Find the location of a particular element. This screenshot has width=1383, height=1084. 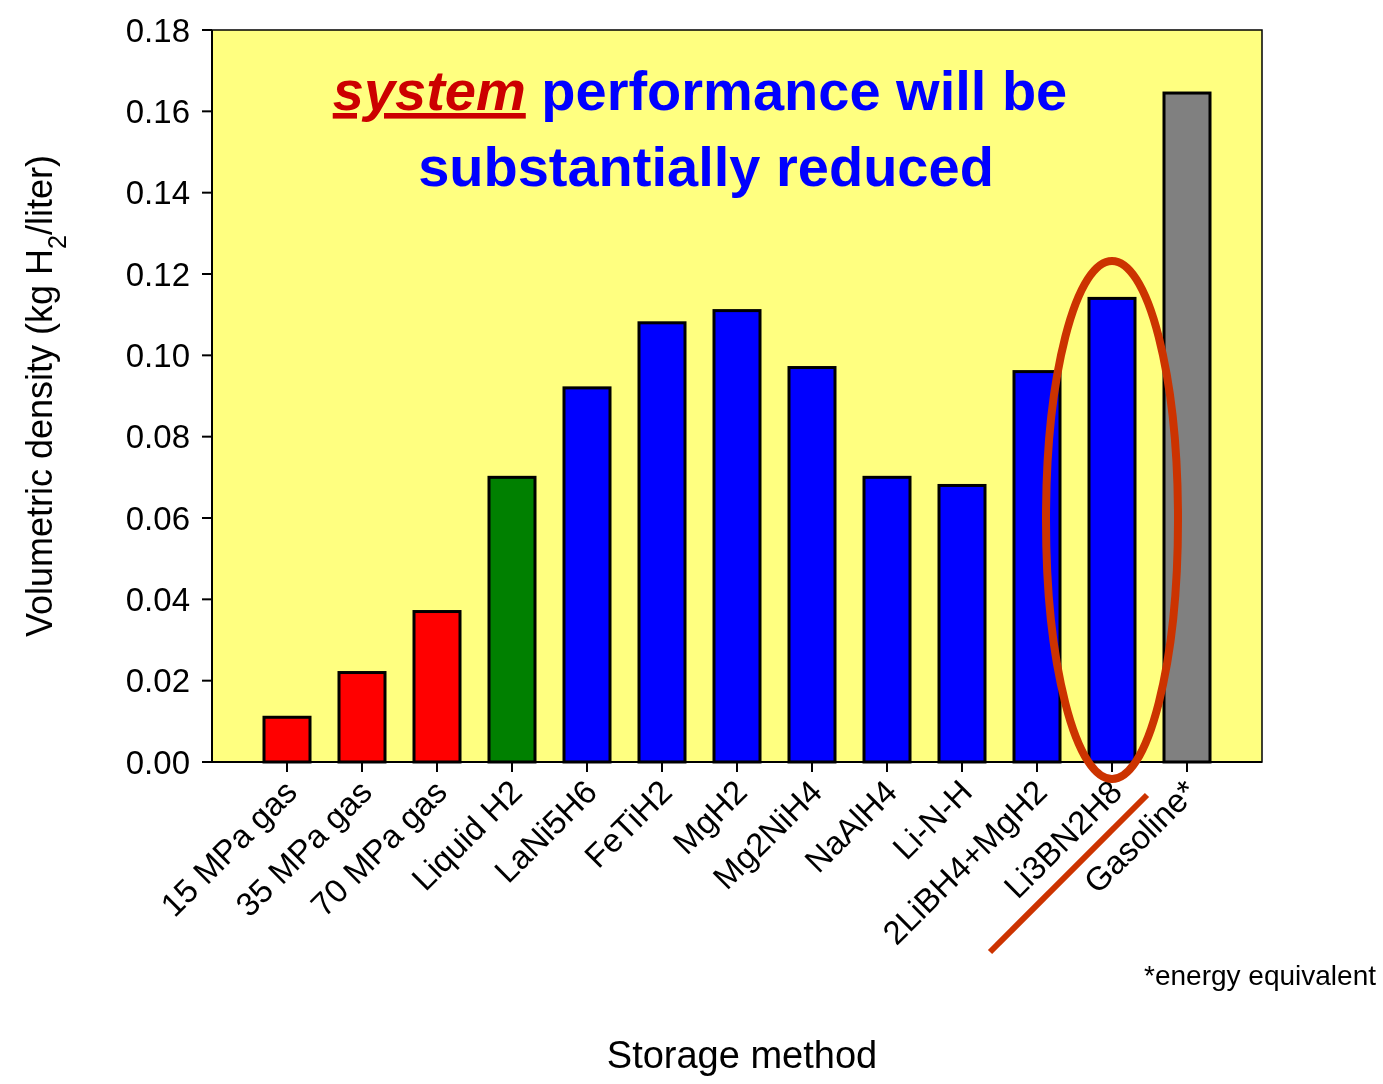

y-tick-label: 0.18 is located at coordinates (157, 30).